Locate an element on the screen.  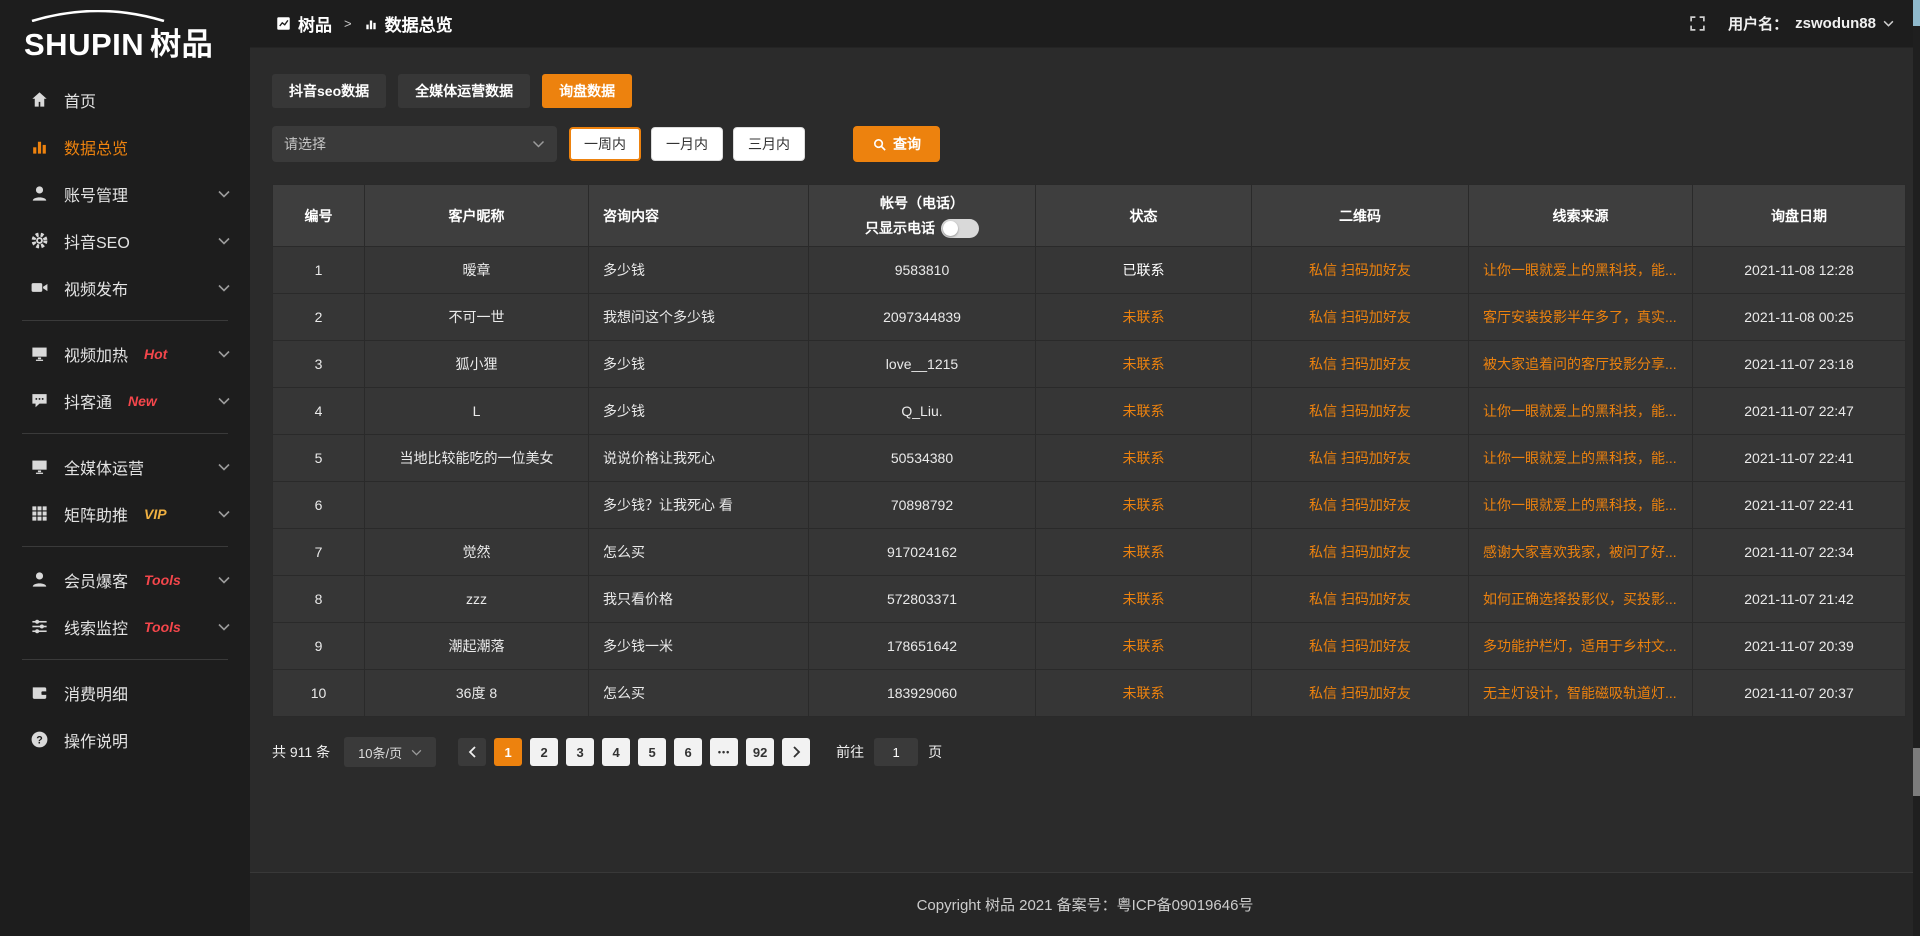
cell-qrcode: 私信 扫码加好友 is located at coordinates (1360, 552).